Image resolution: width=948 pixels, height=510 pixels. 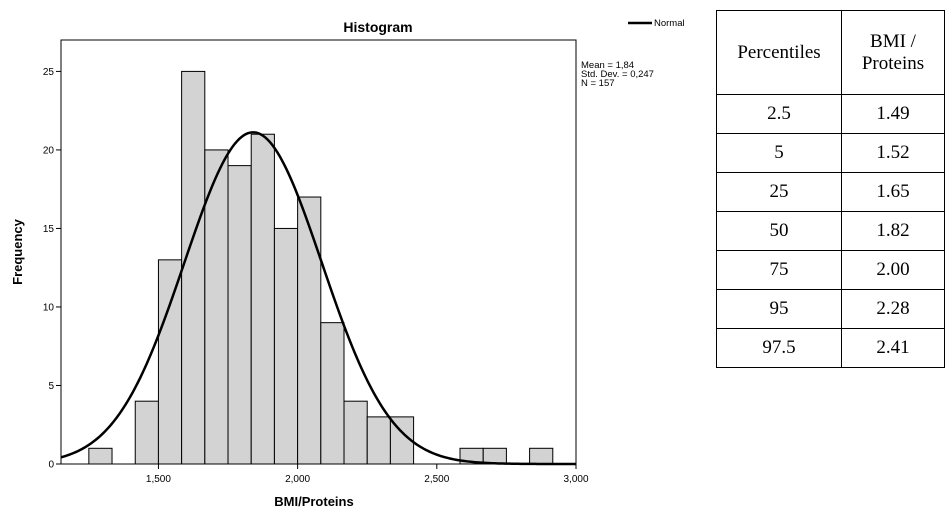 I want to click on x-tick-label: 2,500, so click(x=436, y=479).